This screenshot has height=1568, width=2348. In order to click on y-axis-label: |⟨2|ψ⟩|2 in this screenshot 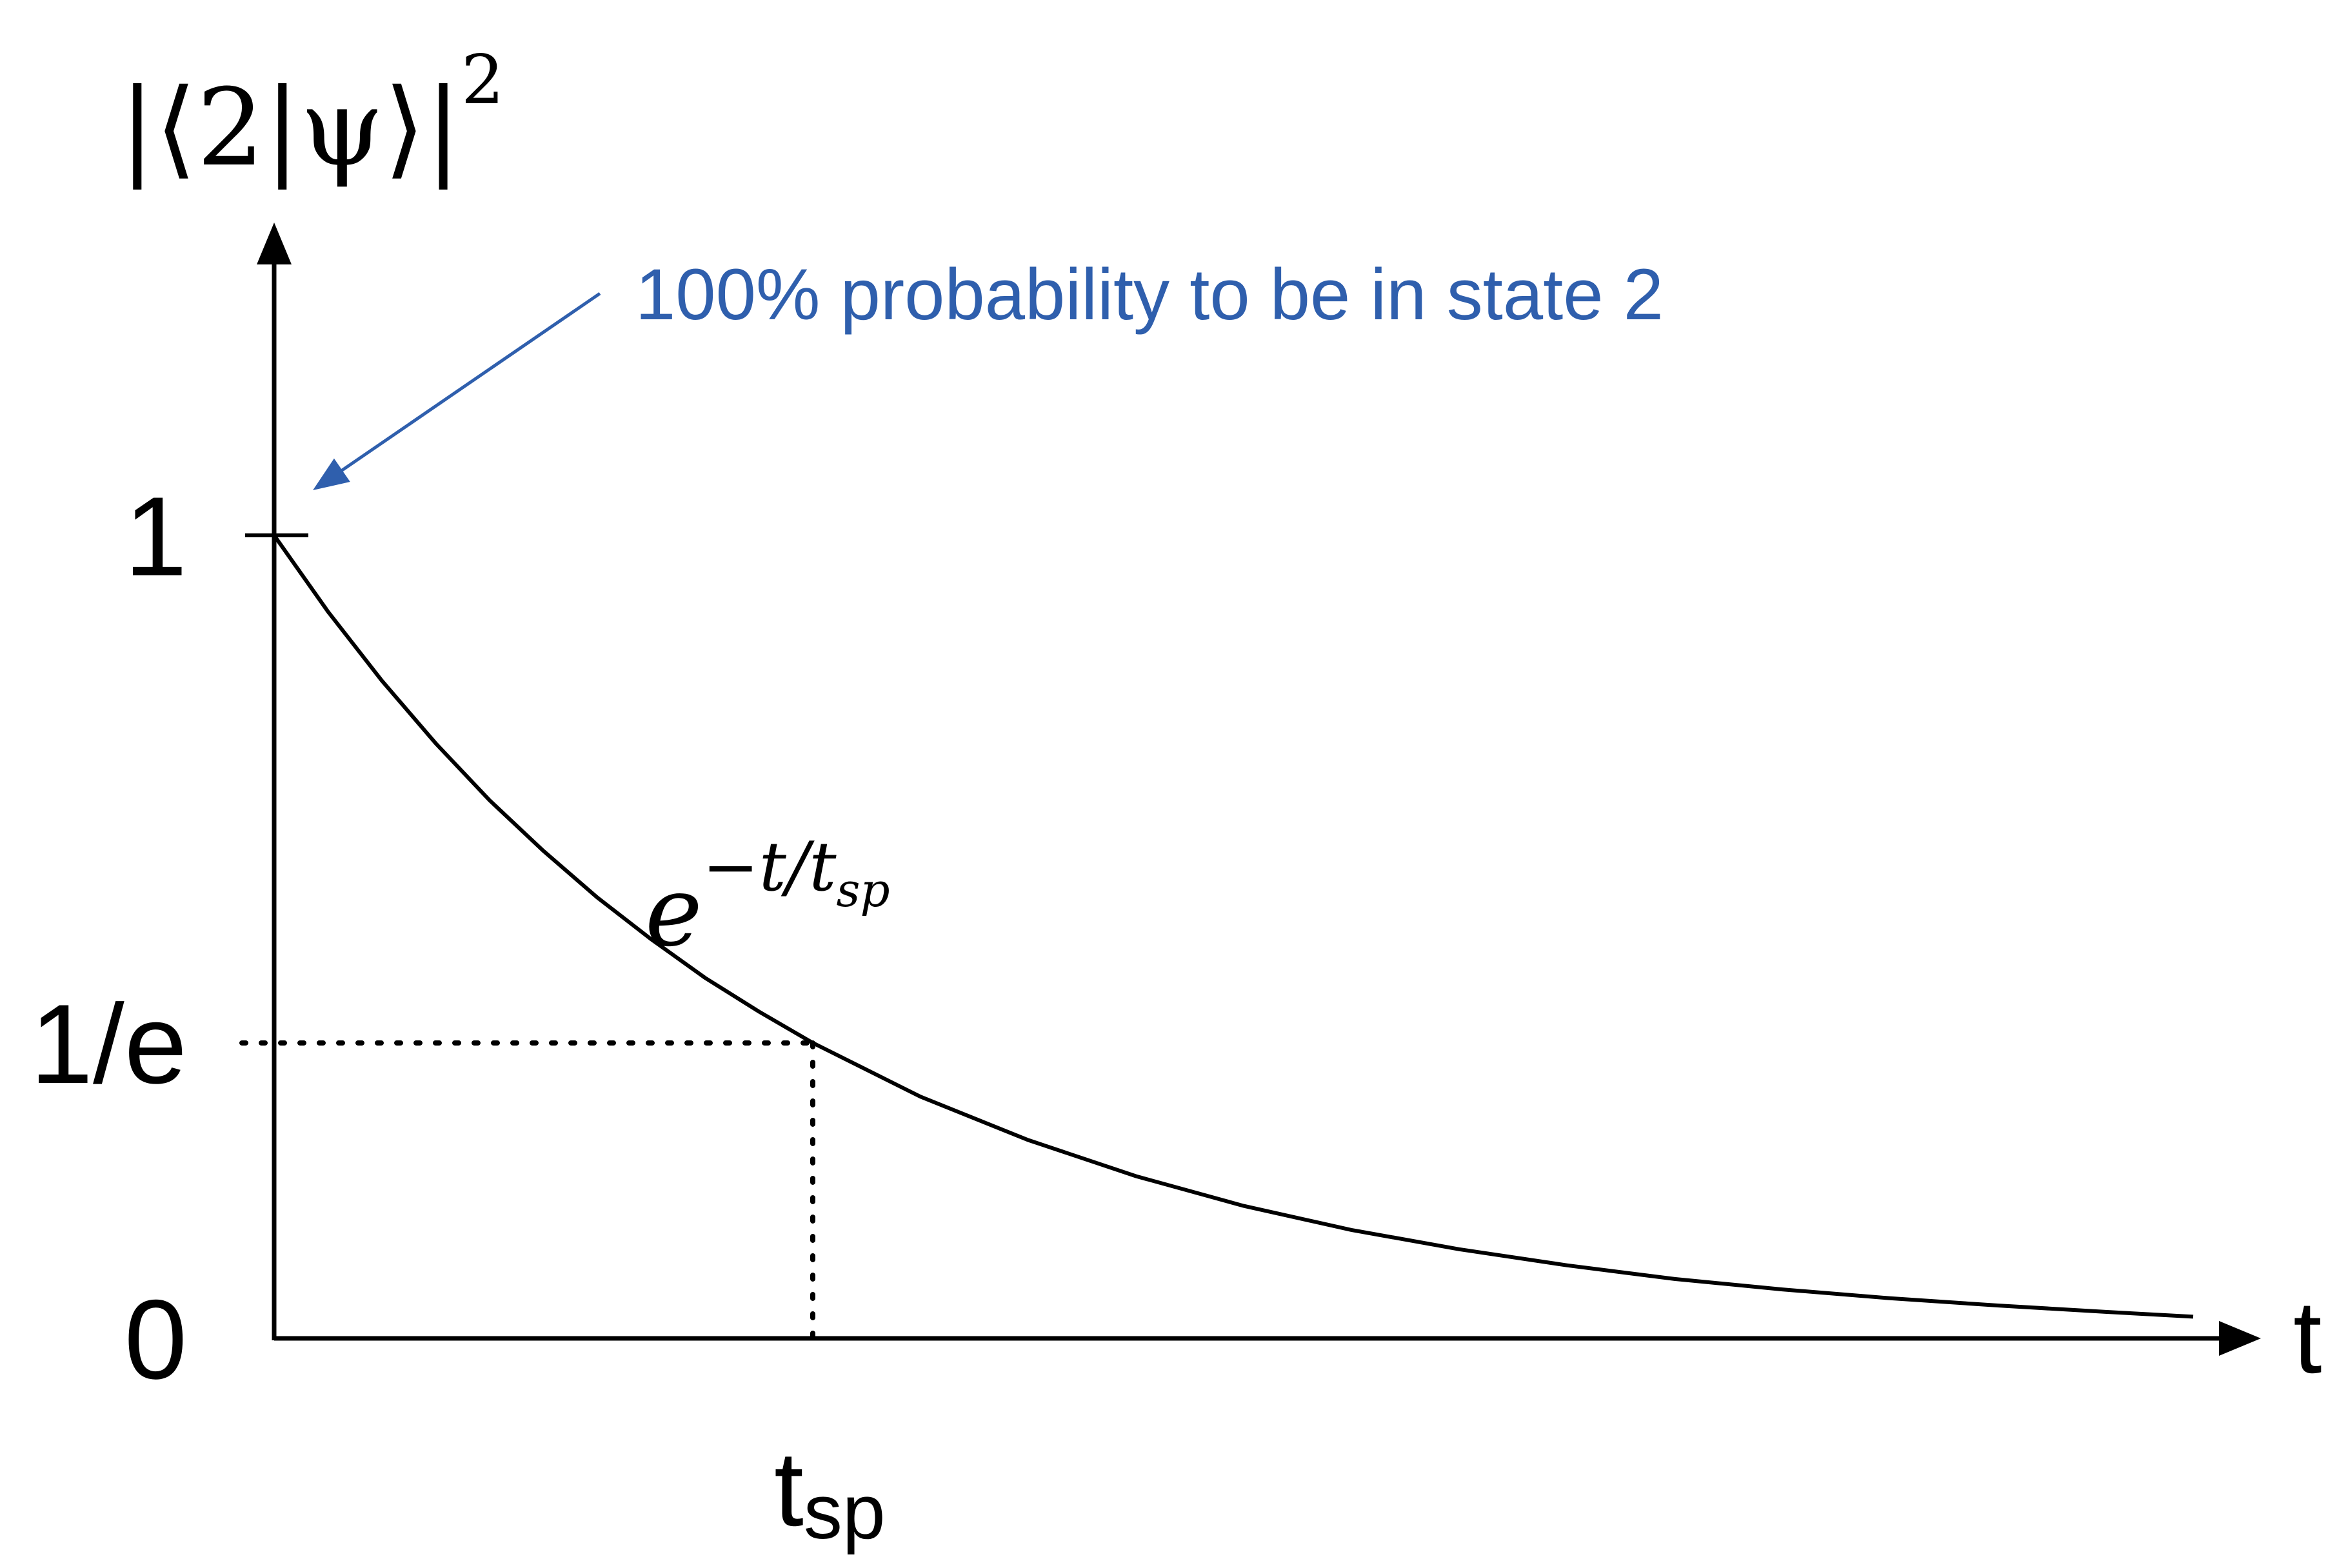, I will do `click(312, 116)`.